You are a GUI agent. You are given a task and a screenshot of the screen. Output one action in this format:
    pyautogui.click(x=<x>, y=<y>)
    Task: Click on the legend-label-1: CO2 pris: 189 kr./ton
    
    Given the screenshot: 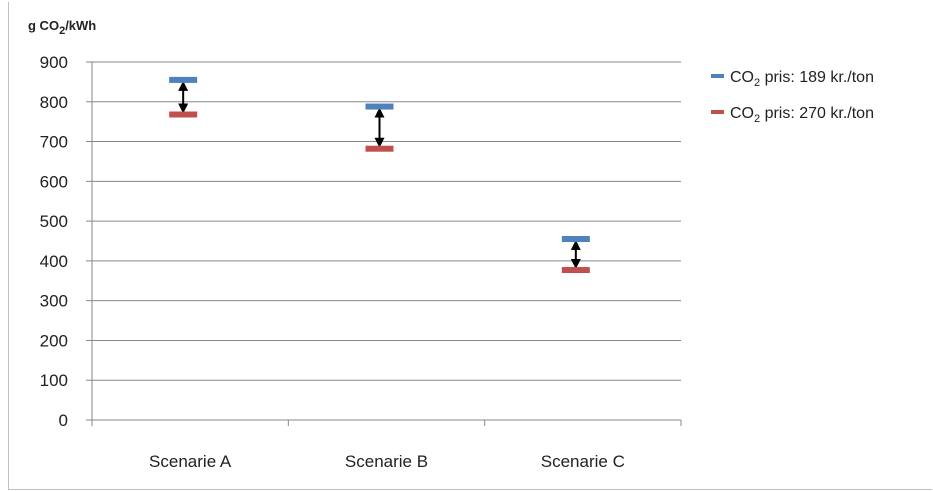 What is the action you would take?
    pyautogui.click(x=802, y=79)
    